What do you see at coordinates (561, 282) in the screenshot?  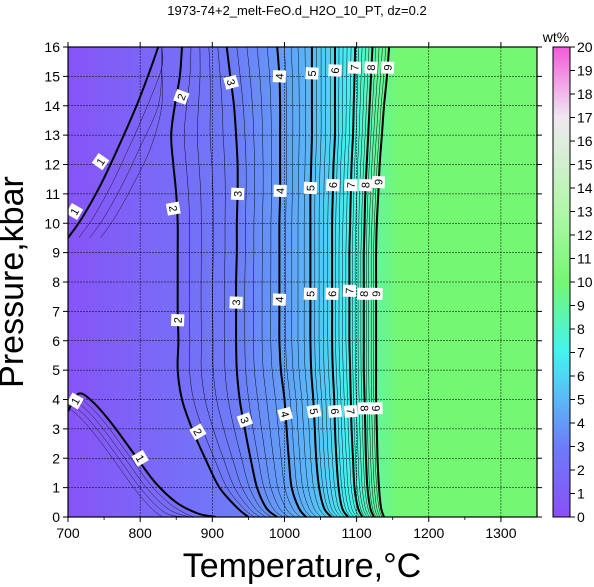 I see `colorbar-gradient` at bounding box center [561, 282].